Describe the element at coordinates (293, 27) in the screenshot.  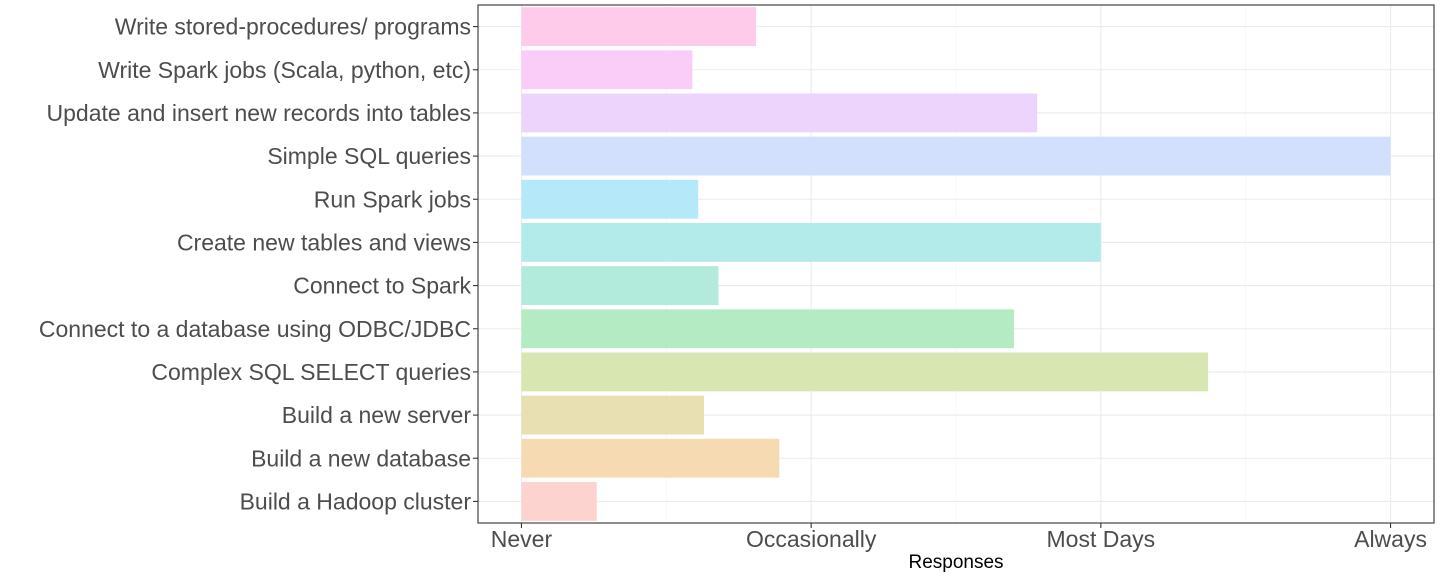
I see `y-category-label: Write stored-procedures/ programs` at that location.